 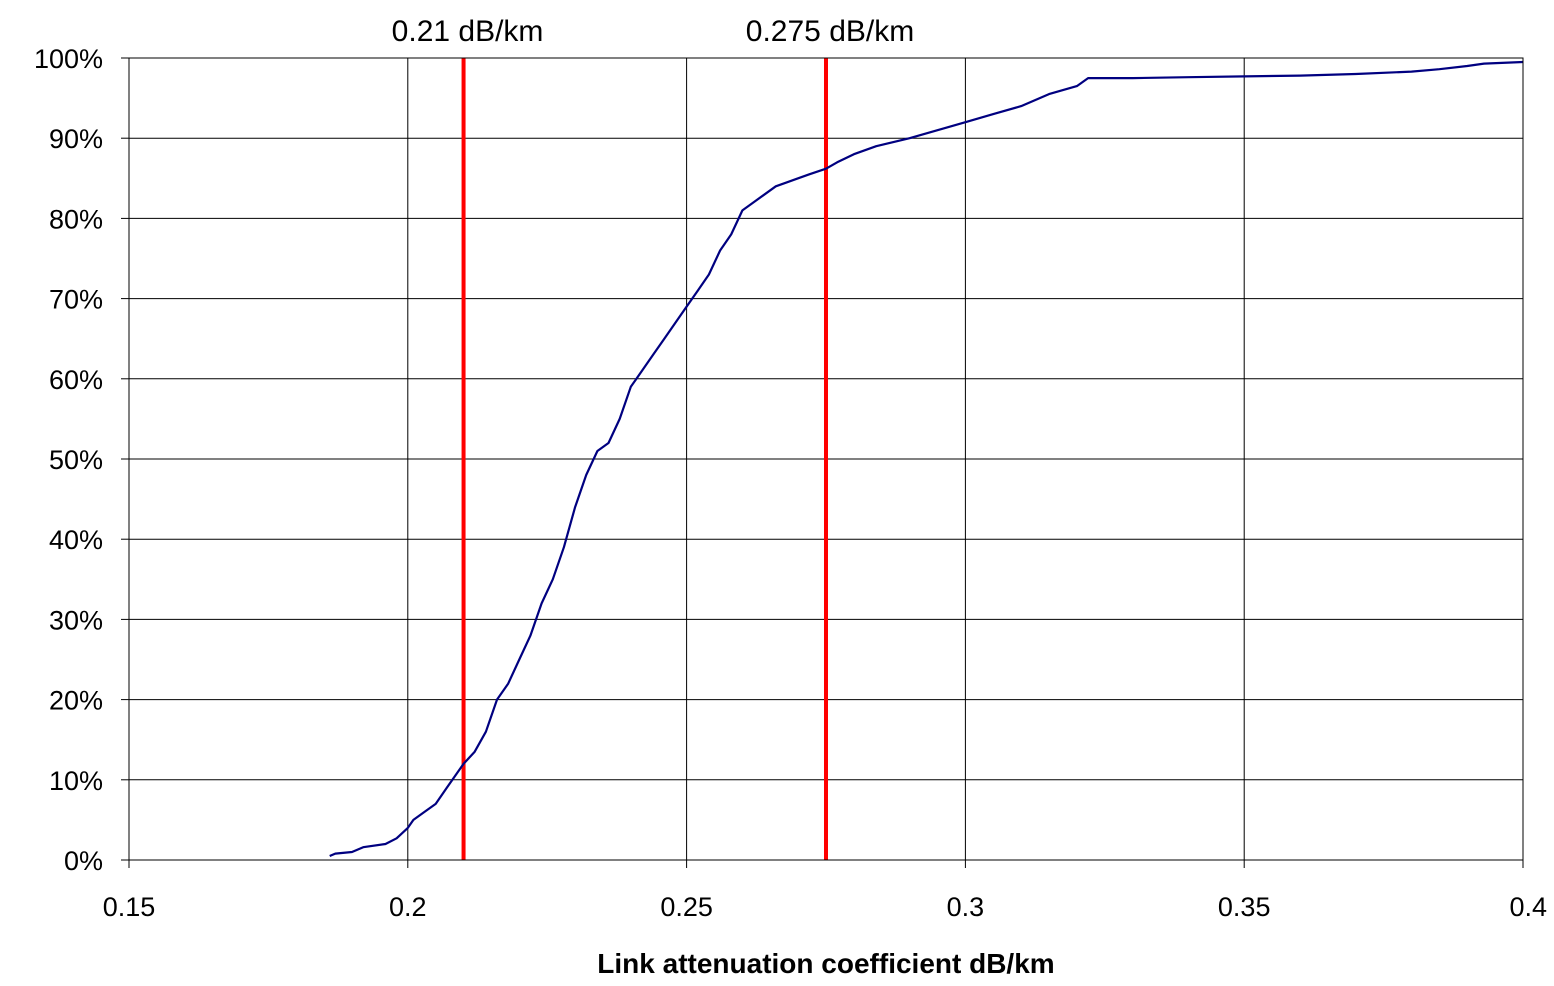 What do you see at coordinates (76, 380) in the screenshot?
I see `y-tick-label: 60%` at bounding box center [76, 380].